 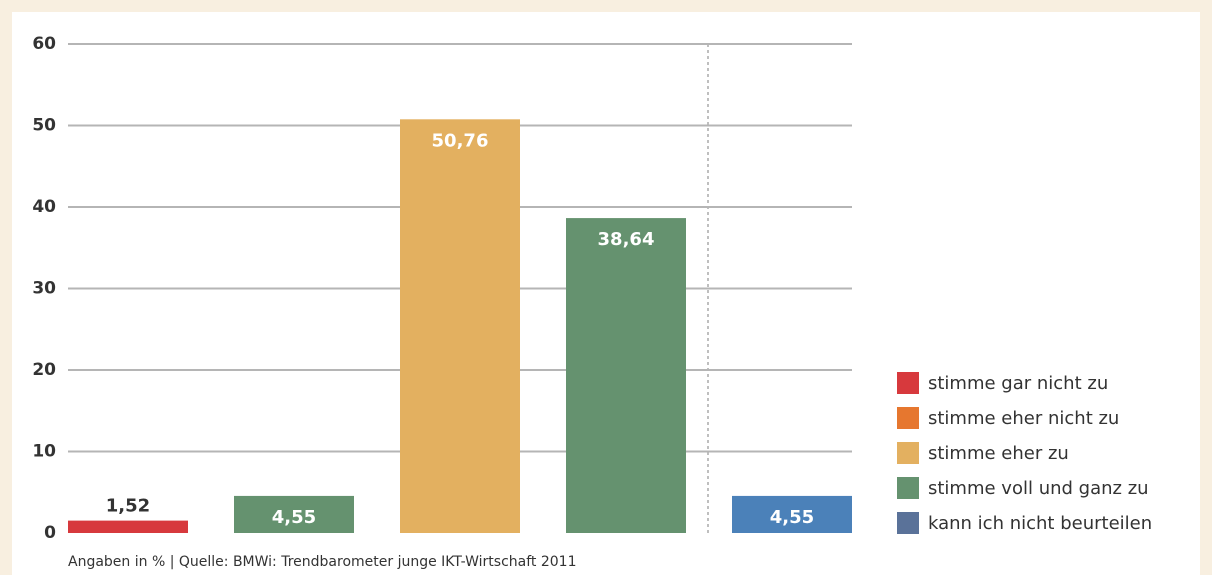 I want to click on y-tick-label: 10, so click(x=44, y=452).